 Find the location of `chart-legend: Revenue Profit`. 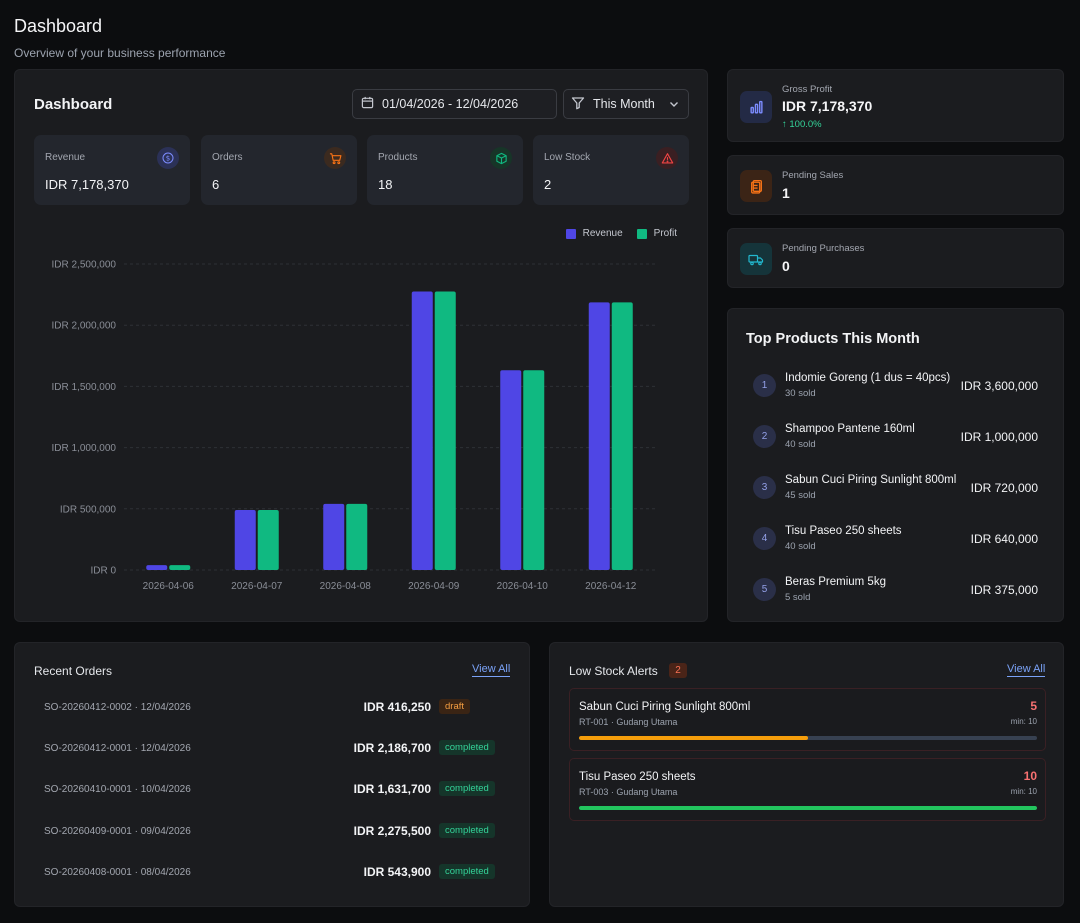

chart-legend: Revenue Profit is located at coordinates (621, 233).